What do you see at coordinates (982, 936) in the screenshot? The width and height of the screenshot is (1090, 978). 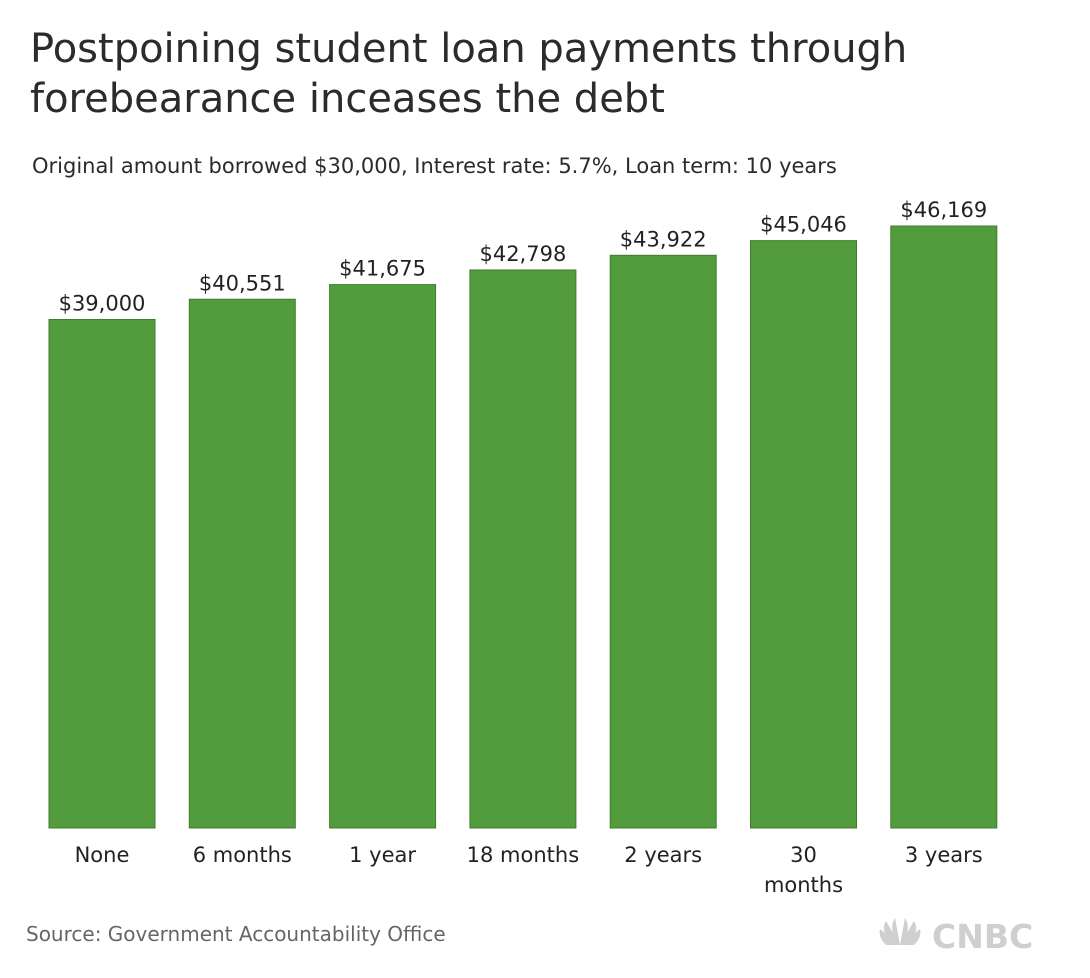 I see `brand-name: CNBC` at bounding box center [982, 936].